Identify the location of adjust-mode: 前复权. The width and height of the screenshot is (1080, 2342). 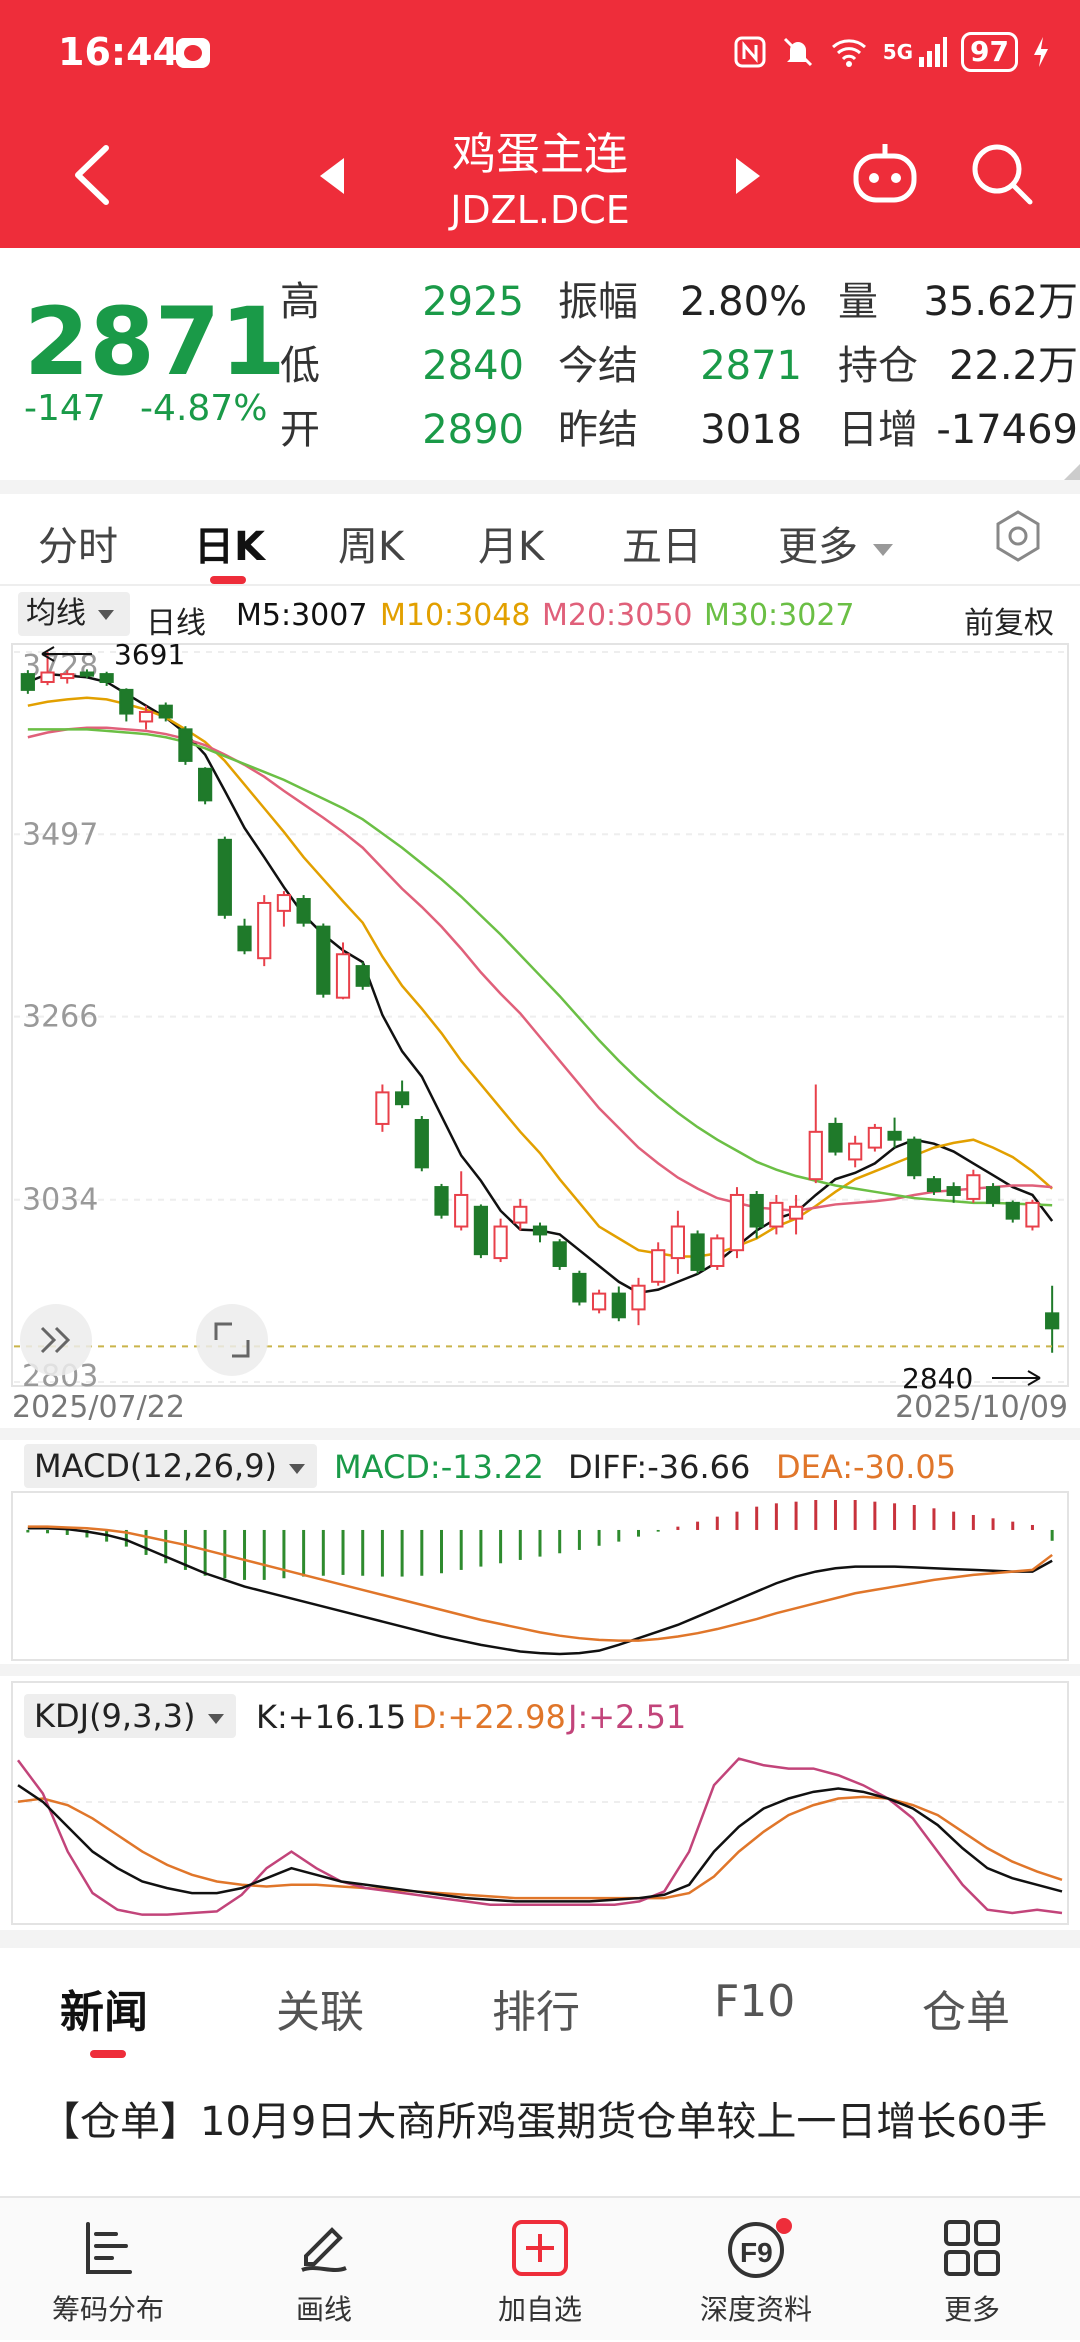
(1009, 623).